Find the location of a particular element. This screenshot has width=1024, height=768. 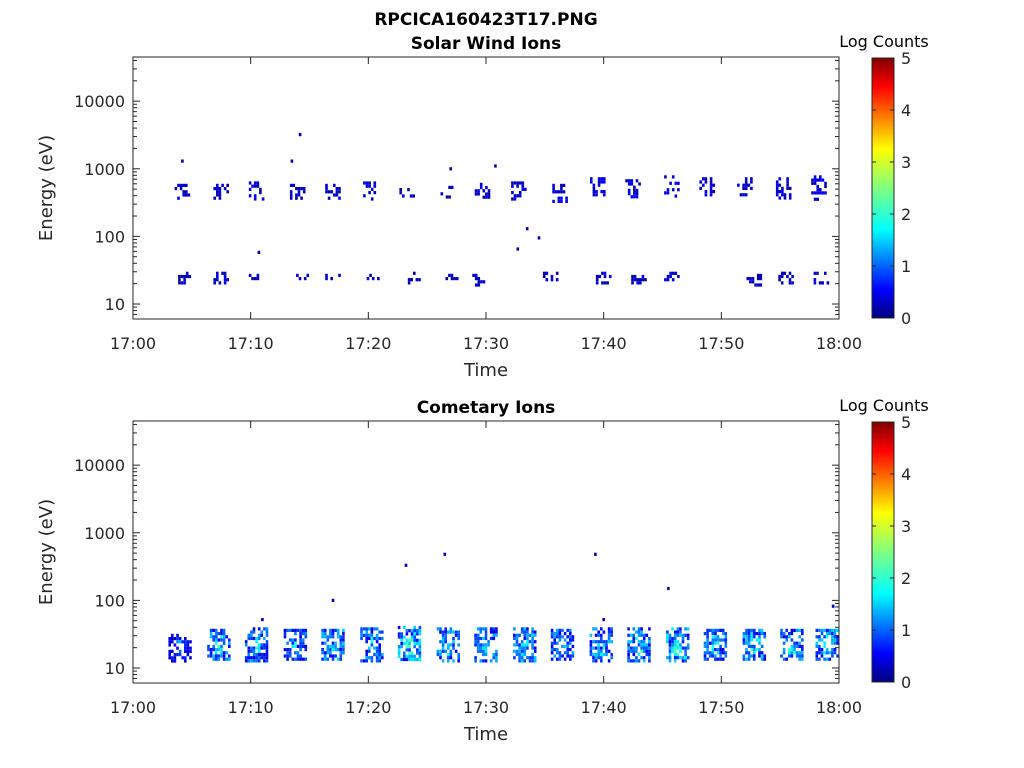

solar-wind-y-tick-label: 10000 is located at coordinates (99, 101).